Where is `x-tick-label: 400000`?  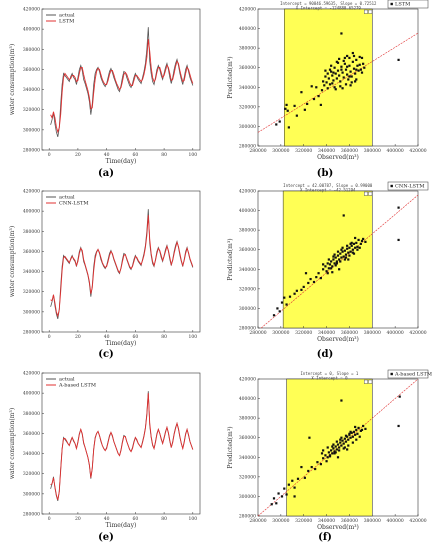 x-tick-label: 400000 is located at coordinates (395, 333).